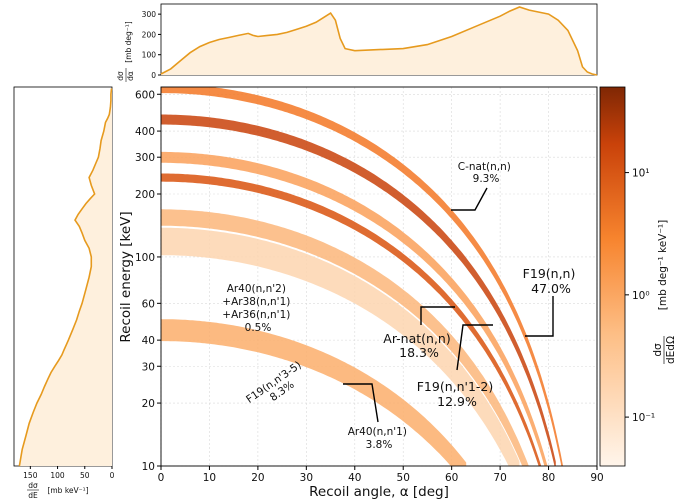  What do you see at coordinates (499, 478) in the screenshot?
I see `x-tick-label: 70` at bounding box center [499, 478].